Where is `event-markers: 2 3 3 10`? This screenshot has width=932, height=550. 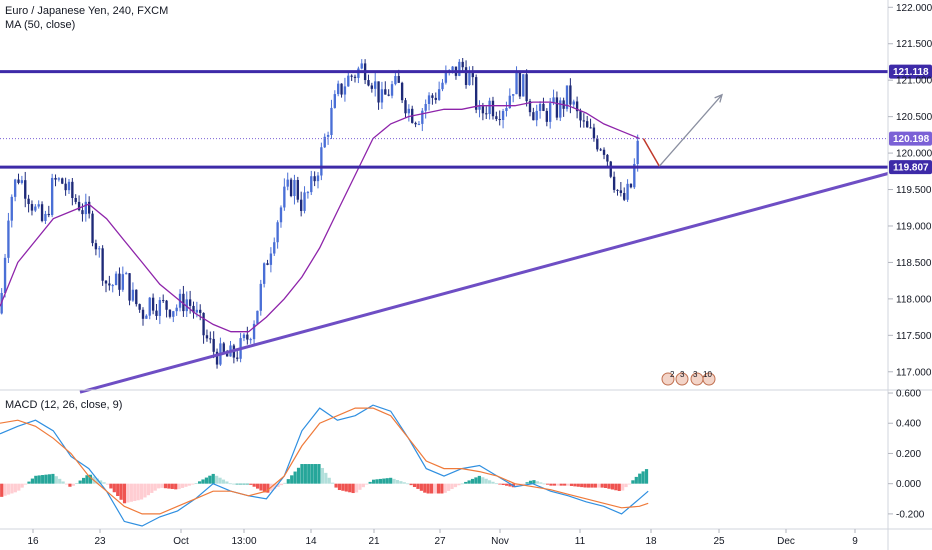
event-markers: 2 3 3 10 is located at coordinates (688, 378).